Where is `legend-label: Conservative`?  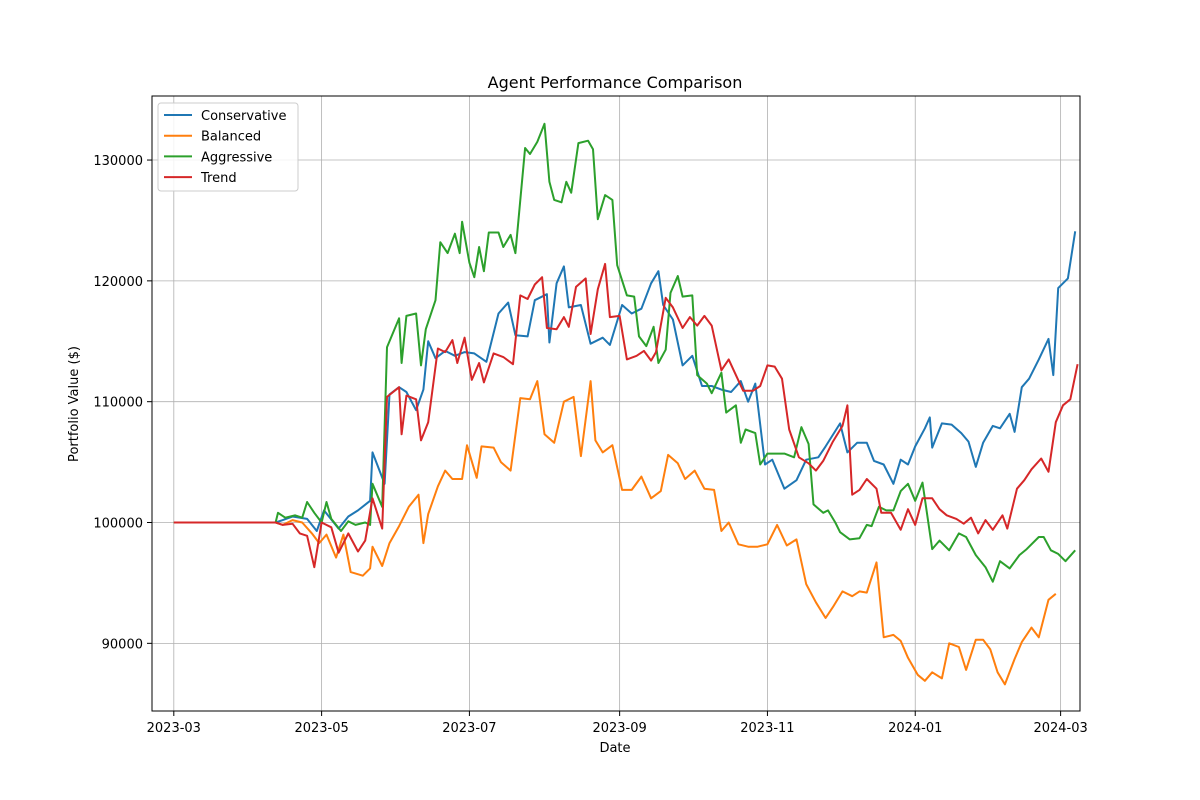 legend-label: Conservative is located at coordinates (243, 116).